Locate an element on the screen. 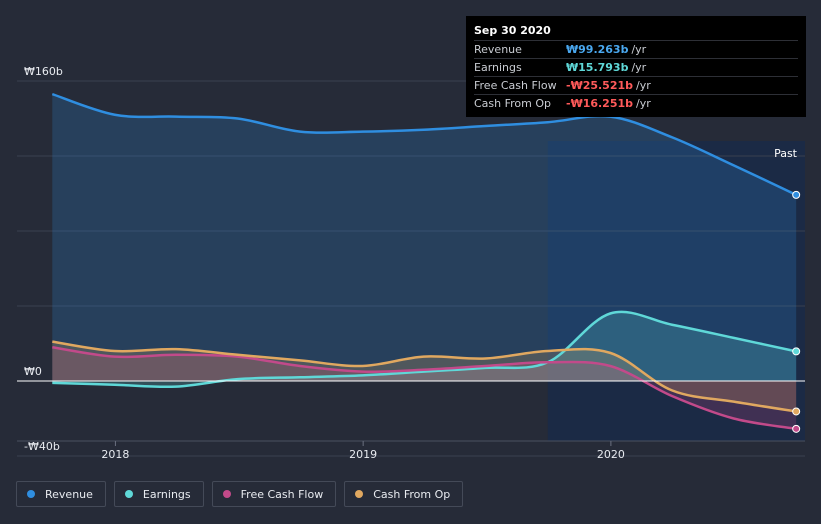 The width and height of the screenshot is (821, 524). earnings-end-point is located at coordinates (796, 351).